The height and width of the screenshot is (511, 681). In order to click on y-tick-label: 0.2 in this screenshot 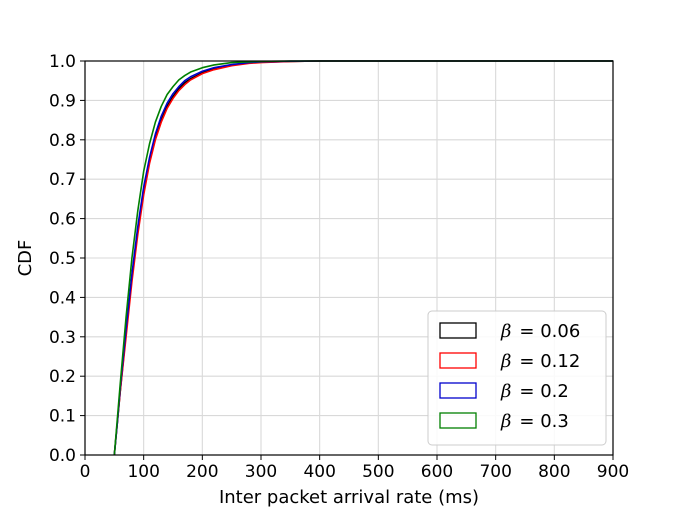, I will do `click(62, 377)`.